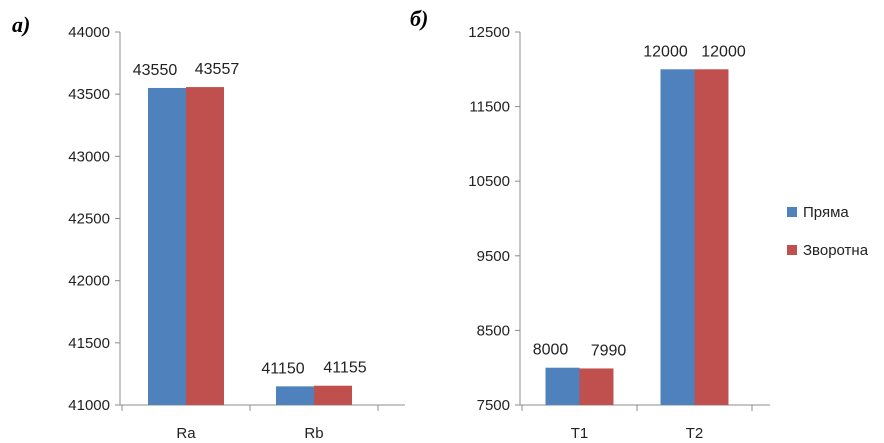  Describe the element at coordinates (711, 237) in the screenshot. I see `bar-b-t2-s1` at that location.